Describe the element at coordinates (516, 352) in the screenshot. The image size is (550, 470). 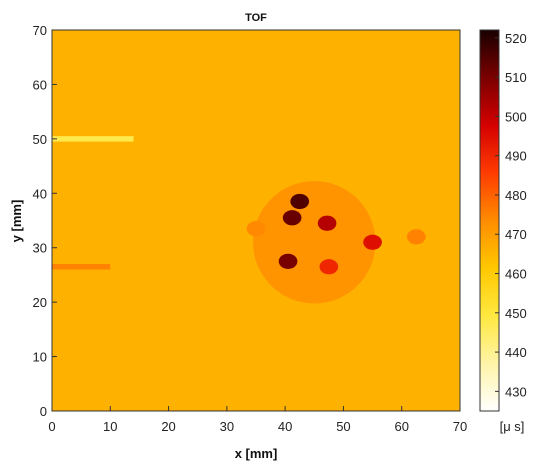
I see `colorbar-tick-label: 440` at that location.